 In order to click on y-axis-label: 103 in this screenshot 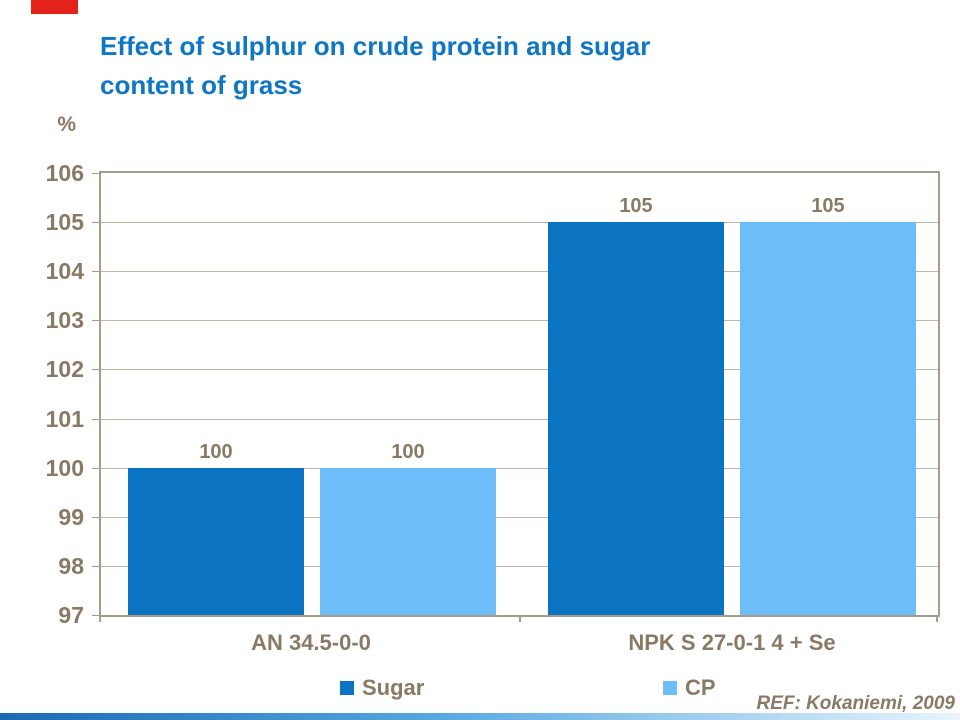, I will do `click(64, 320)`.